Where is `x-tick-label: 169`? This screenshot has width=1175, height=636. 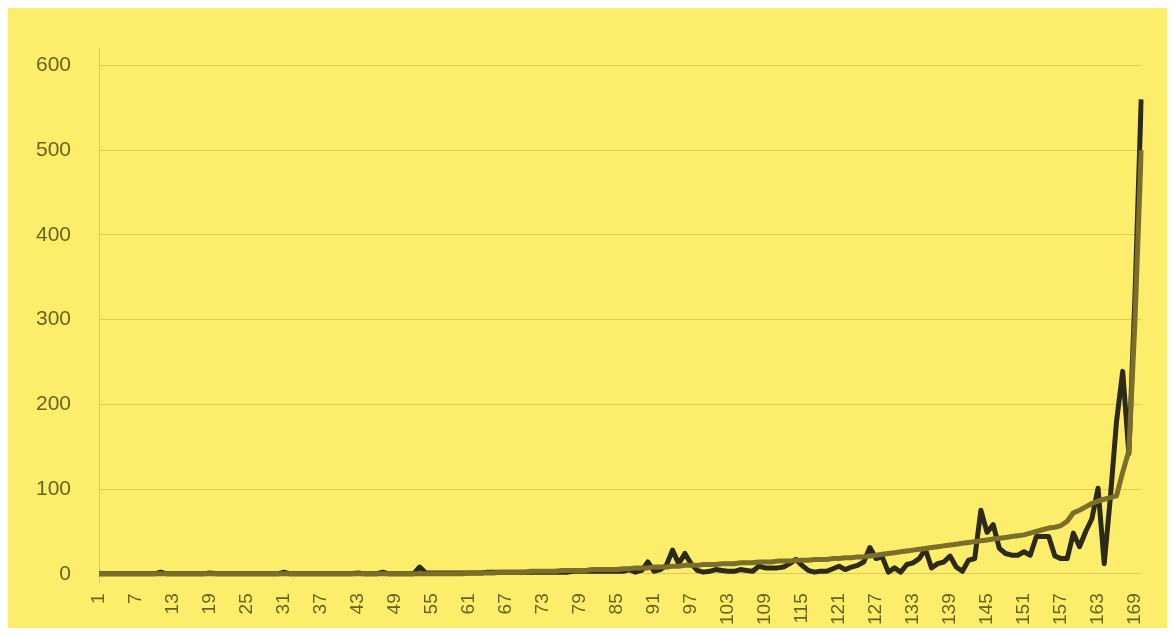 x-tick-label: 169 is located at coordinates (1134, 609).